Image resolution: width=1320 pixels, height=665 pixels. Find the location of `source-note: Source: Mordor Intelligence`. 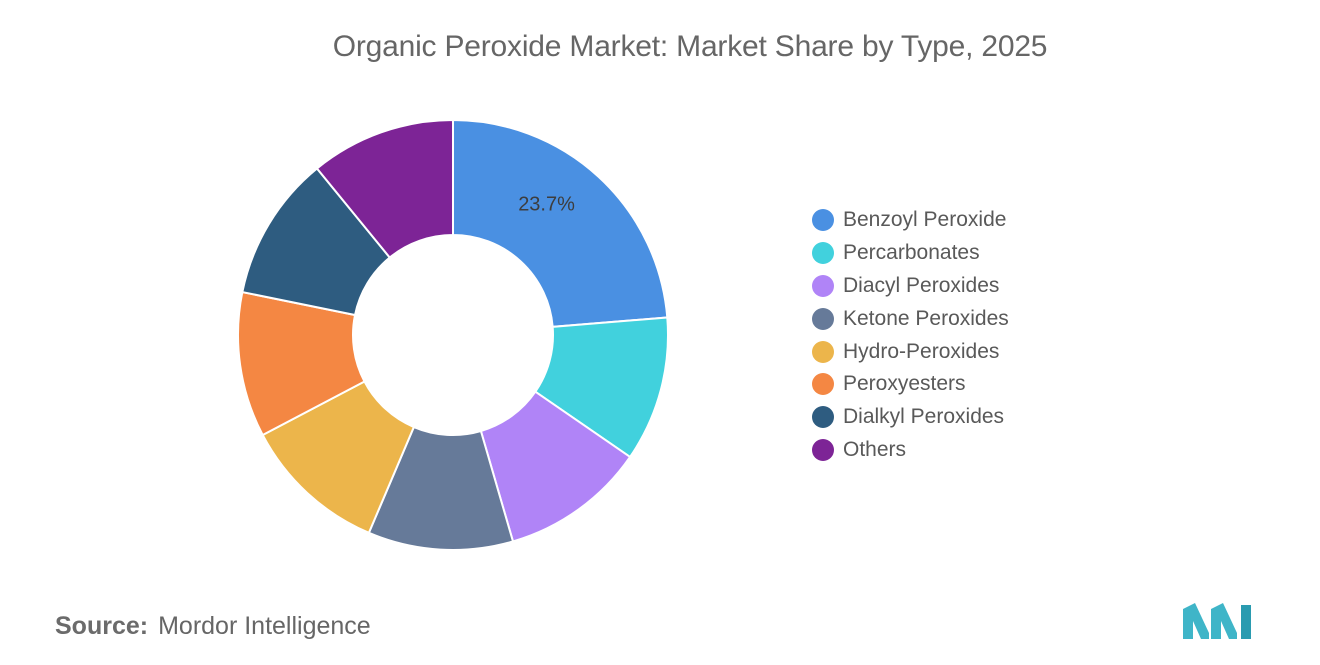

source-note: Source: Mordor Intelligence is located at coordinates (213, 626).